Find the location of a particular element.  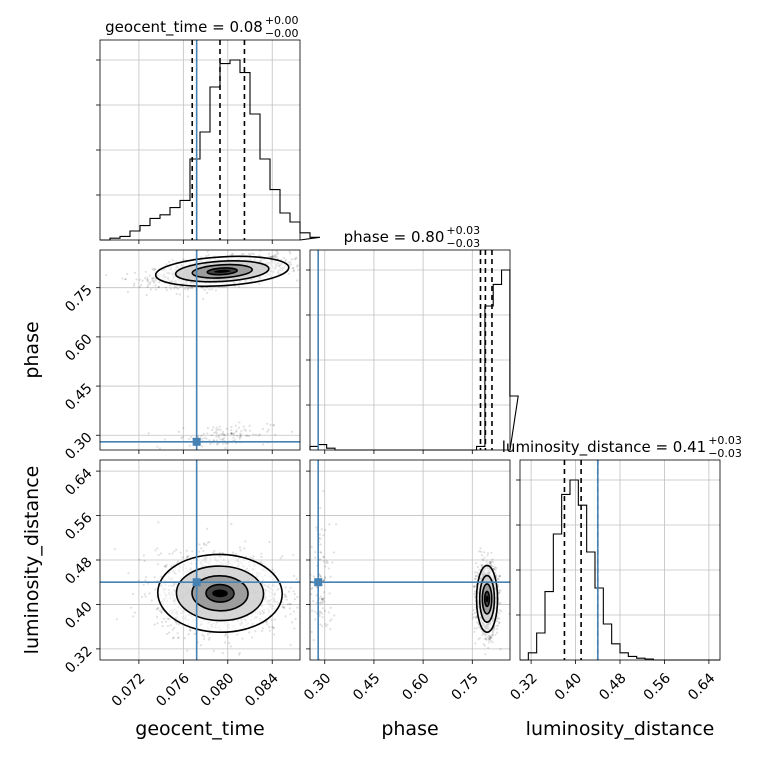

title-minus-error: −0.00 is located at coordinates (282, 33).